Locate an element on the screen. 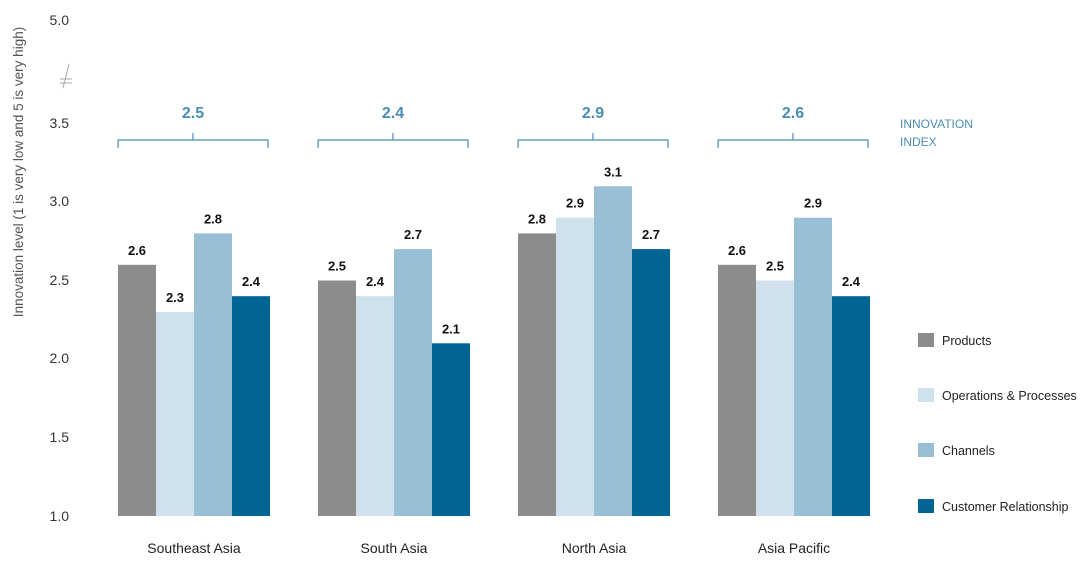  y-tick-label: 1.5 is located at coordinates (60, 437).